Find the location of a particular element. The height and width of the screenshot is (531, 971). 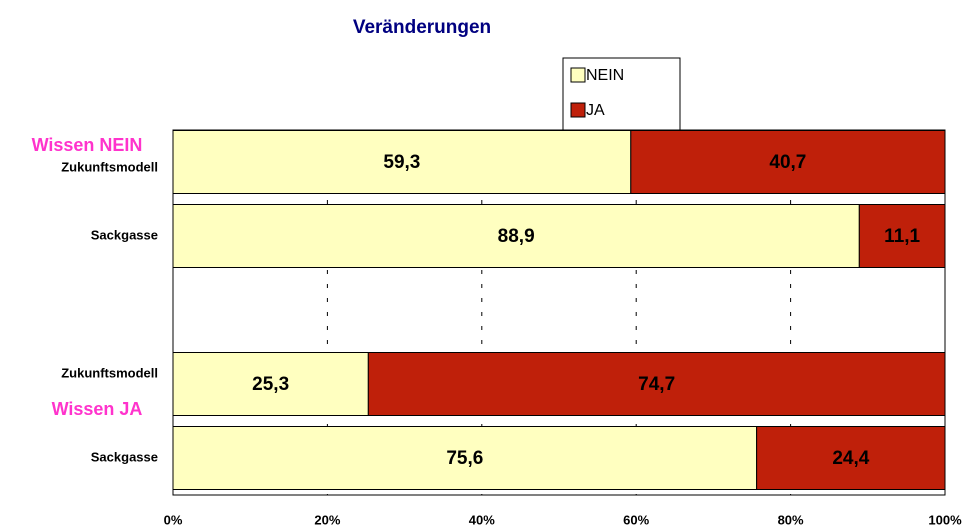

x-tick-label: 20% is located at coordinates (327, 519).